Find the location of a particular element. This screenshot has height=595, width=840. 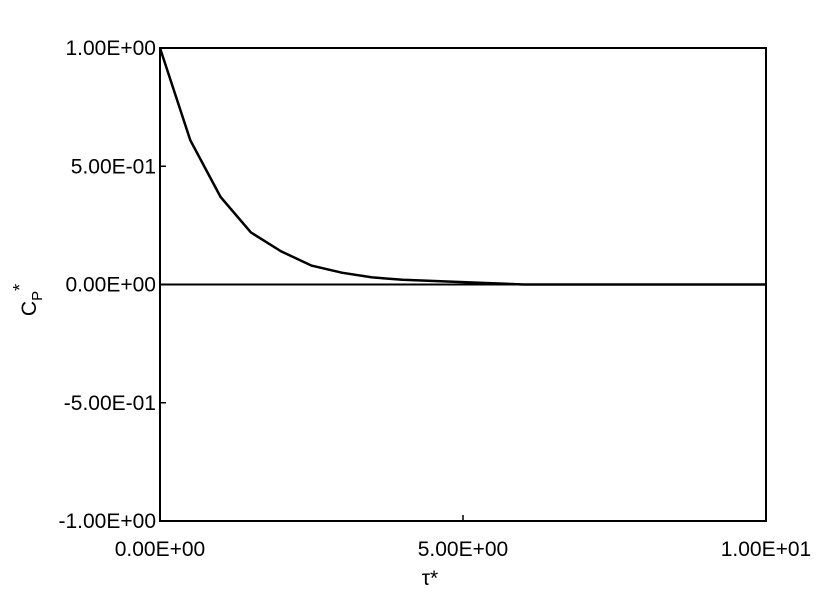

x-tick-label: 1.00E+01 is located at coordinates (766, 549).